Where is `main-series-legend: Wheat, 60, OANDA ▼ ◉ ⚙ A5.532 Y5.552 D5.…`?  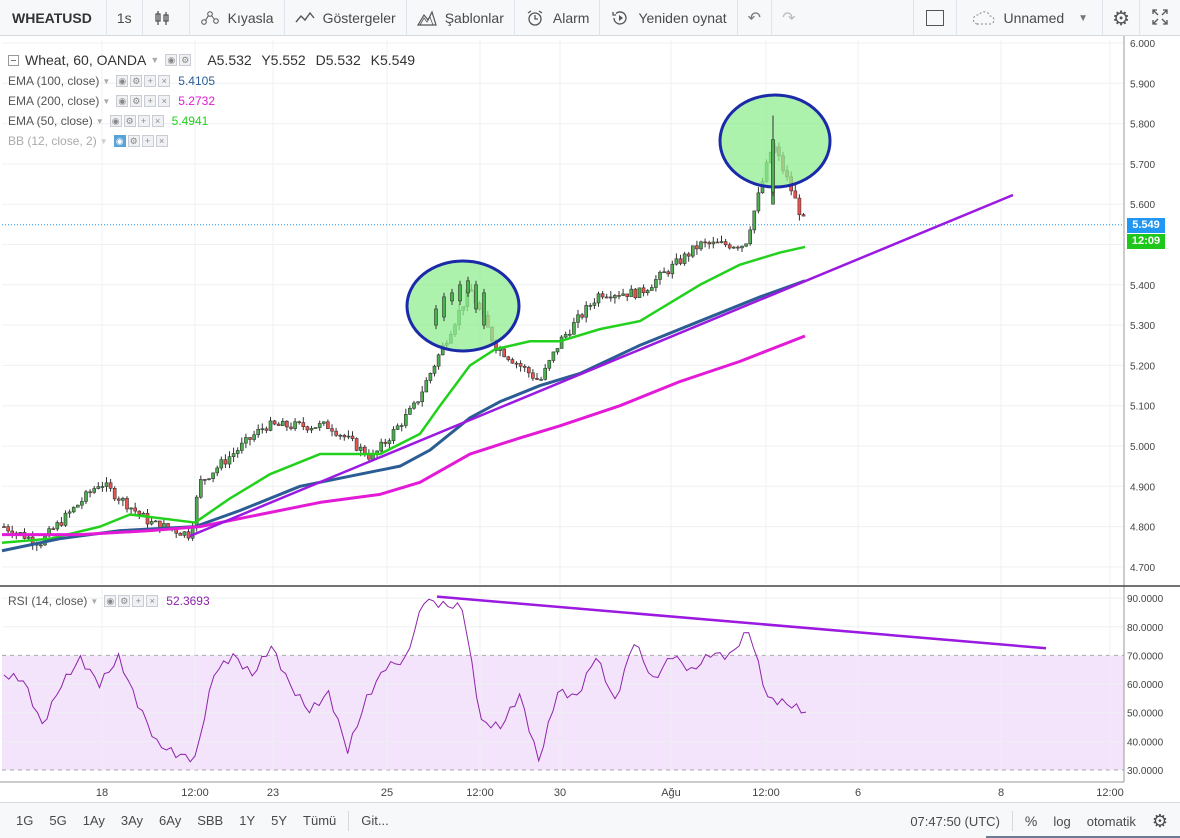
main-series-legend: Wheat, 60, OANDA ▼ ◉ ⚙ A5.532 Y5.552 D5.… is located at coordinates (214, 60).